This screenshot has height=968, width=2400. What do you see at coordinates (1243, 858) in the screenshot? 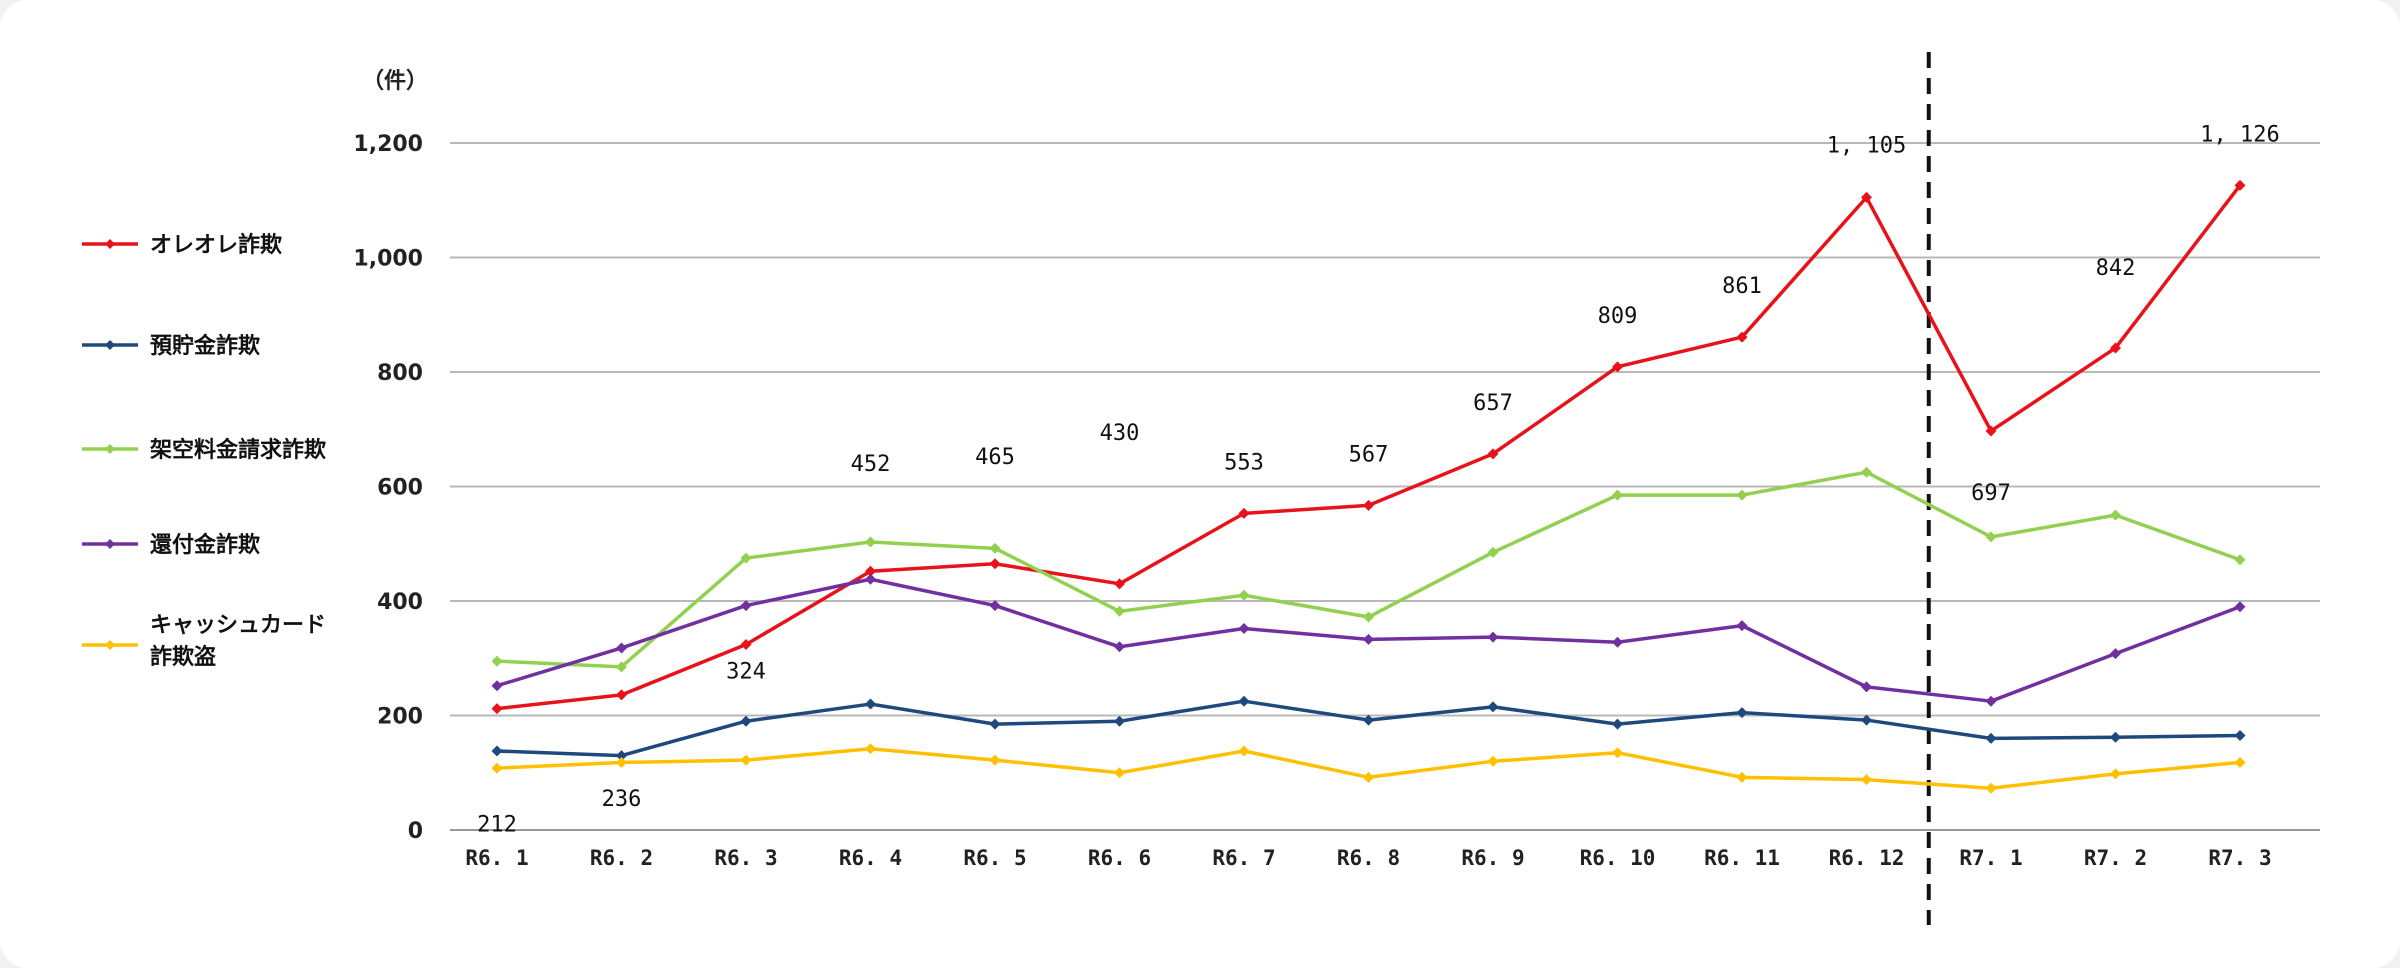
I see `x-tick-label: R6. 7` at bounding box center [1243, 858].